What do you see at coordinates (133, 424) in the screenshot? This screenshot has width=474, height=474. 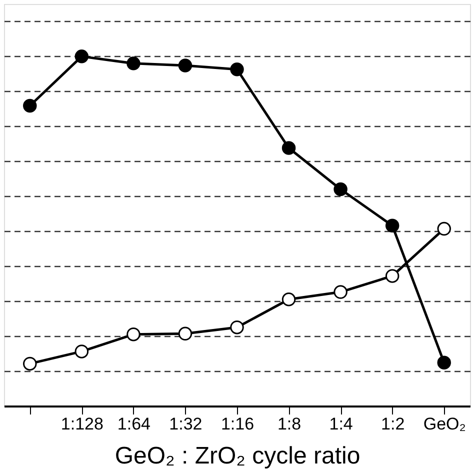 I see `x-tick-label: 1:64` at bounding box center [133, 424].